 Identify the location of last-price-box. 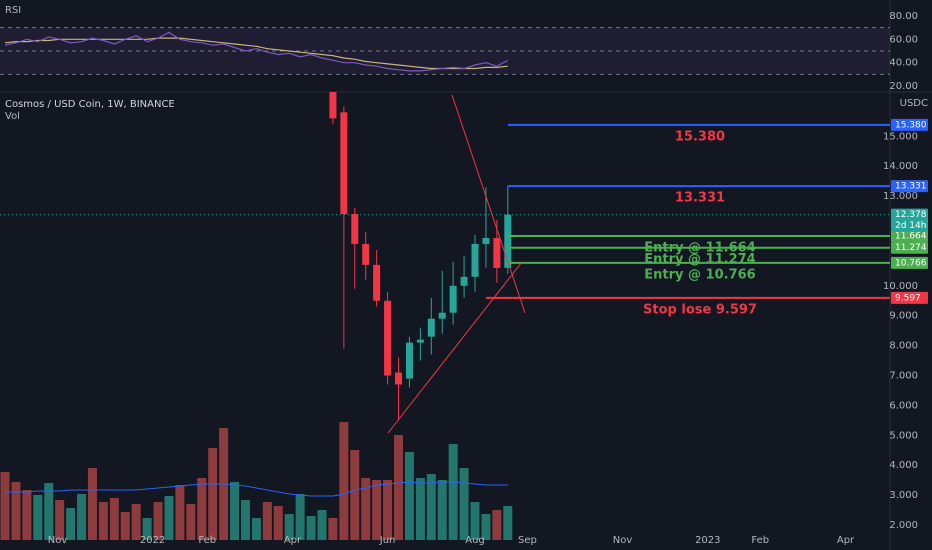
(909, 220).